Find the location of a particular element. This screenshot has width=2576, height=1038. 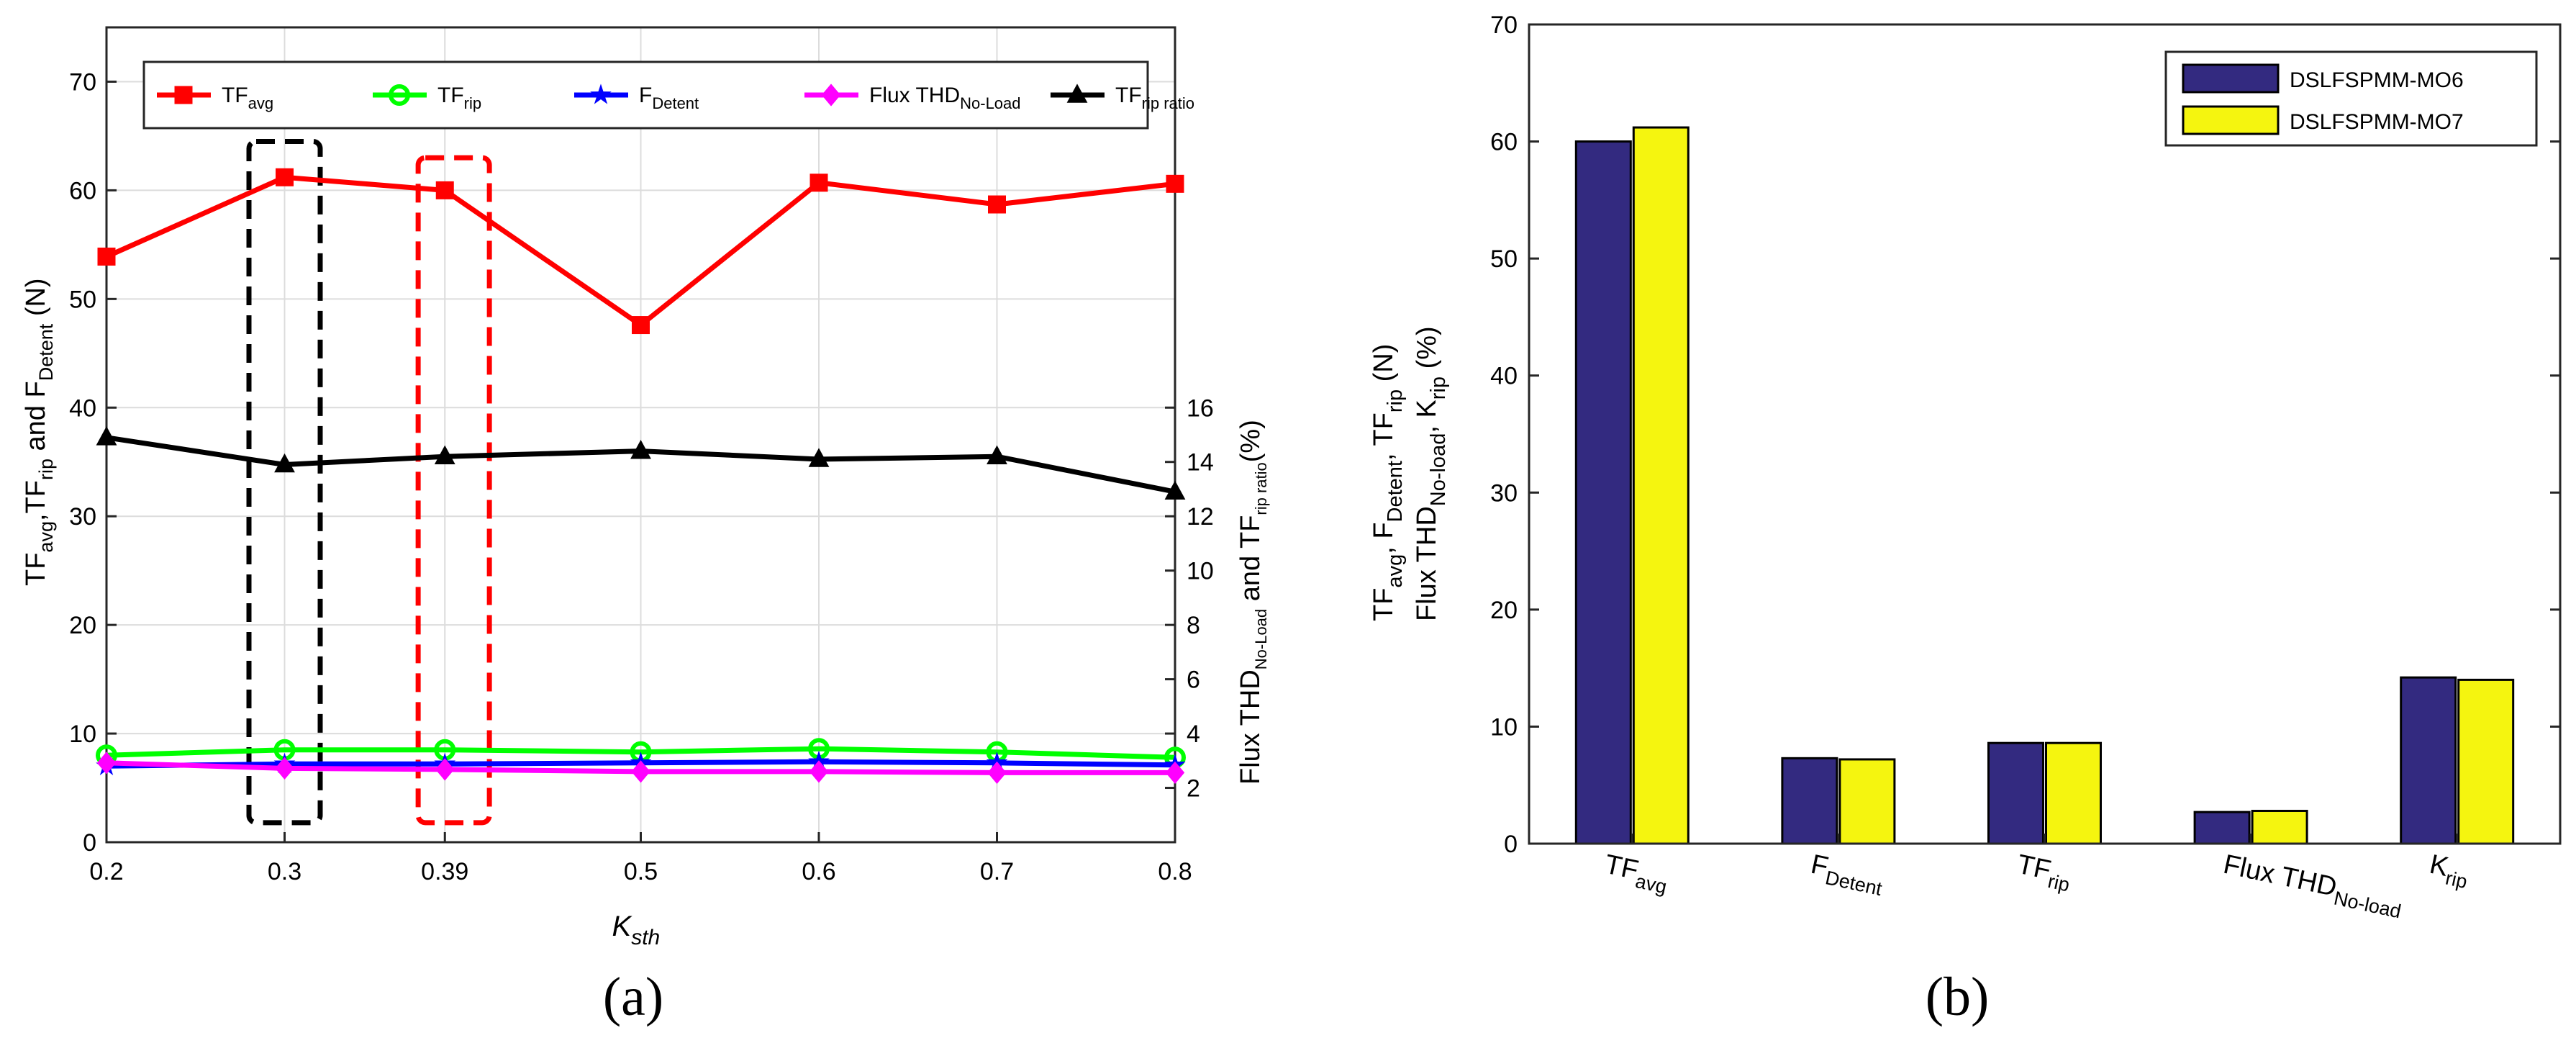

y-tick-label-b: 0 is located at coordinates (1511, 844).